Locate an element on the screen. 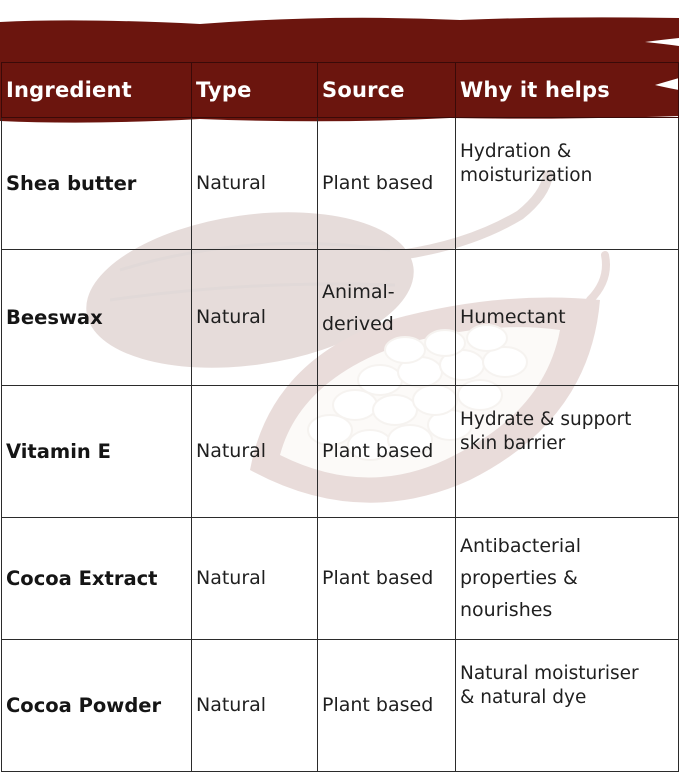  source-cell: Animal- derived is located at coordinates (386, 317).